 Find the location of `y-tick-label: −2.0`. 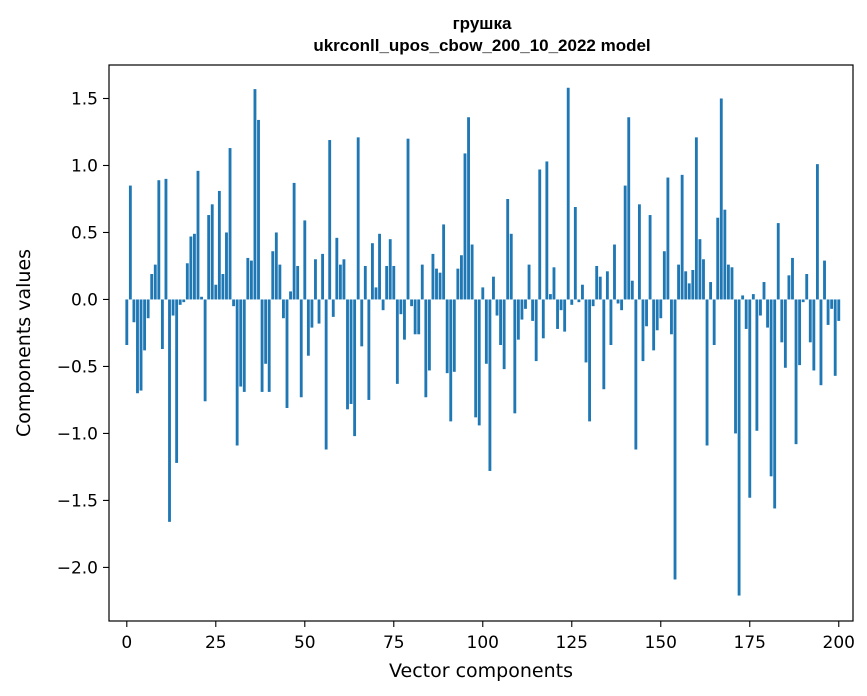

y-tick-label: −2.0 is located at coordinates (77, 568).